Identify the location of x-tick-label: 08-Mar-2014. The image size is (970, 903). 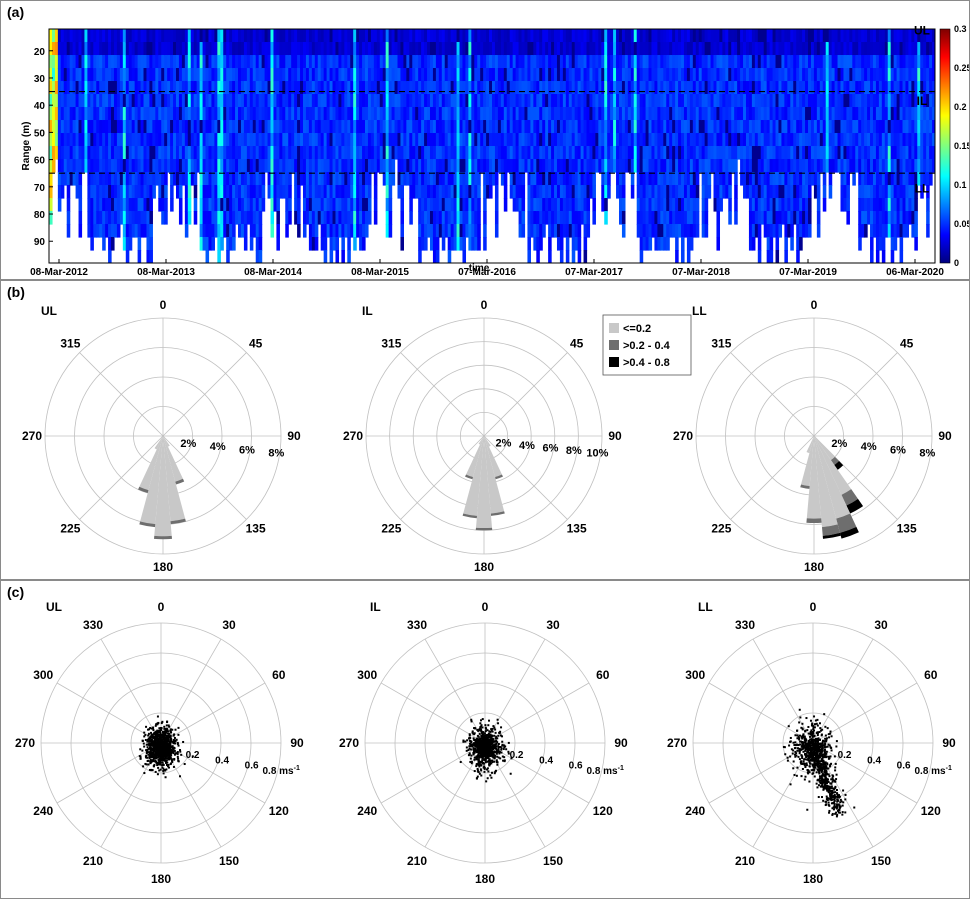
(273, 272).